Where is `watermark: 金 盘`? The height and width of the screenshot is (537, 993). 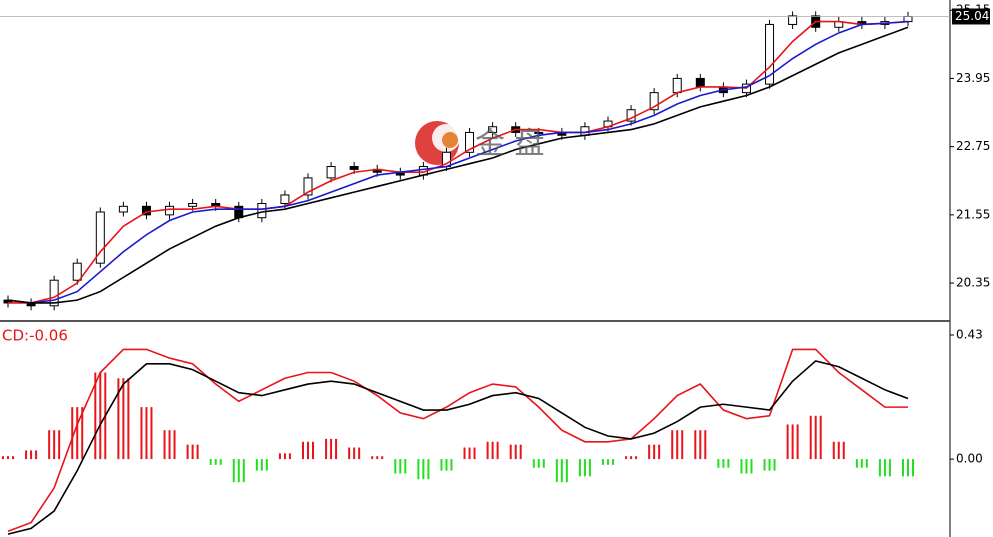
watermark: 金 盘 is located at coordinates (510, 144).